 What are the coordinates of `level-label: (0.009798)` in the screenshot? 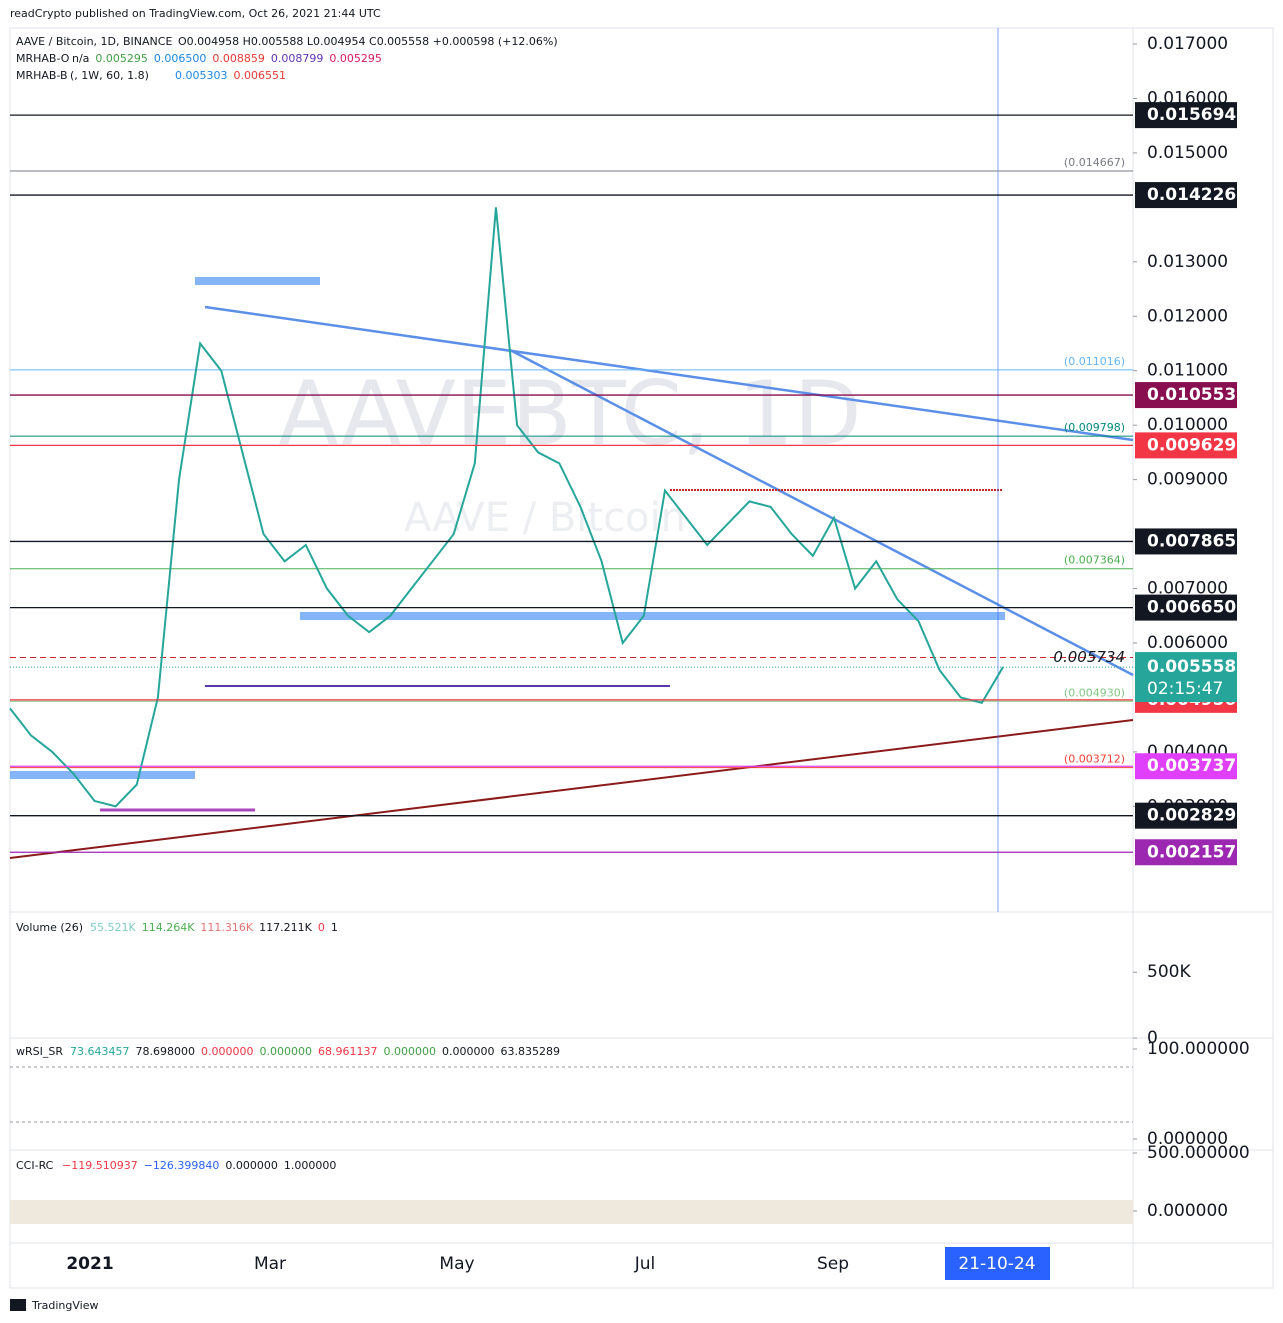 It's located at (1094, 427).